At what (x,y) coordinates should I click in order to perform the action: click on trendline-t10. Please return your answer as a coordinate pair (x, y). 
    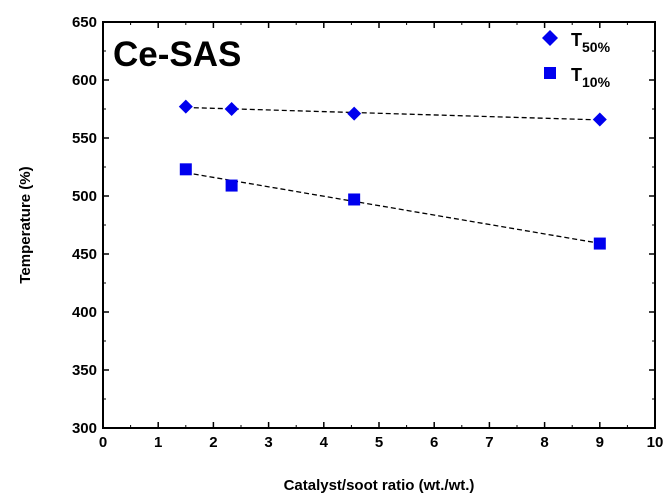
    Looking at the image, I should click on (392, 208).